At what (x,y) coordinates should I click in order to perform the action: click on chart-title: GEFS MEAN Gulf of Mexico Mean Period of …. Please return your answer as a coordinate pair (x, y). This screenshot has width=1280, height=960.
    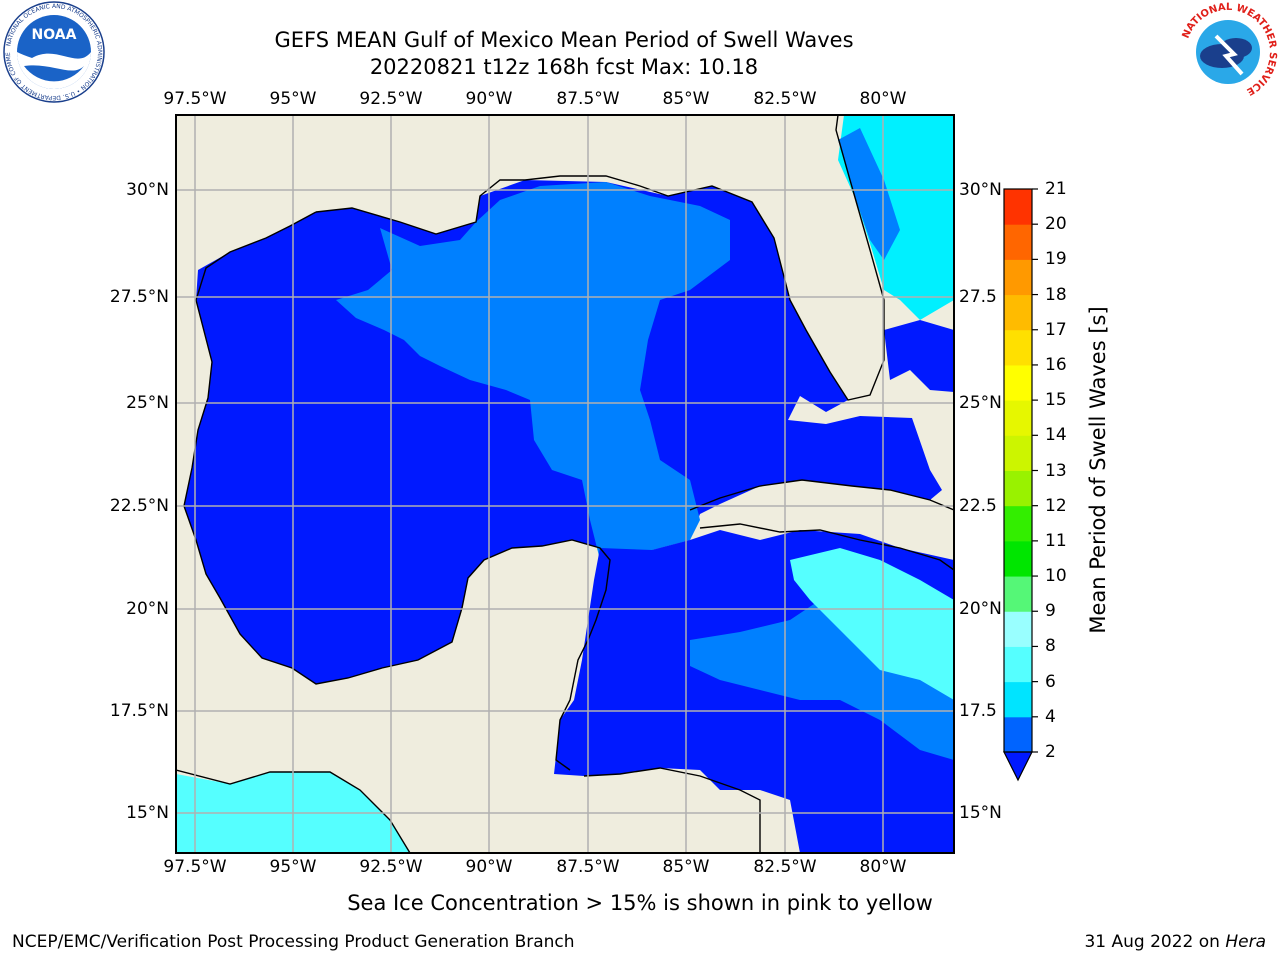
    Looking at the image, I should click on (564, 40).